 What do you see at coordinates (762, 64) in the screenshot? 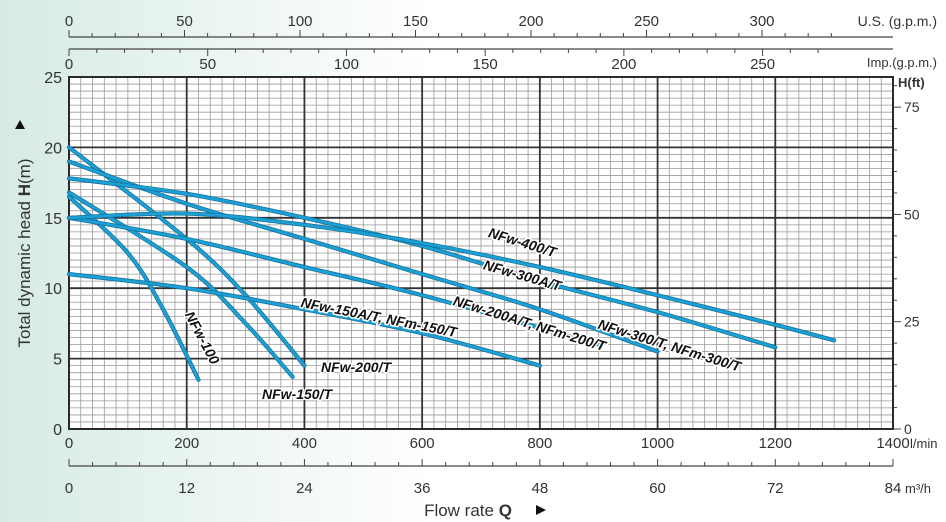
I see `imp-gpm-tick-label: 250` at bounding box center [762, 64].